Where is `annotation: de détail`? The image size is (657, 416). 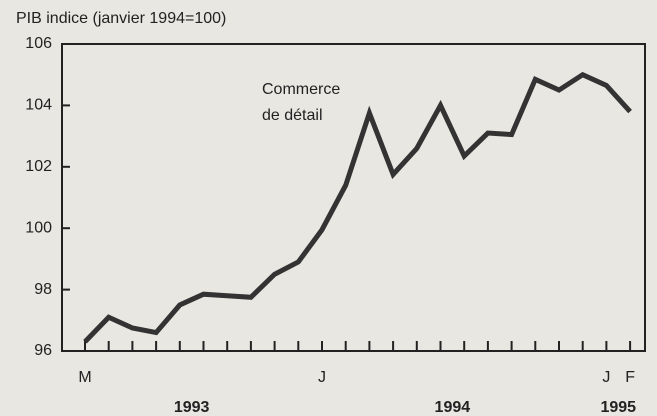
annotation: de détail is located at coordinates (292, 115).